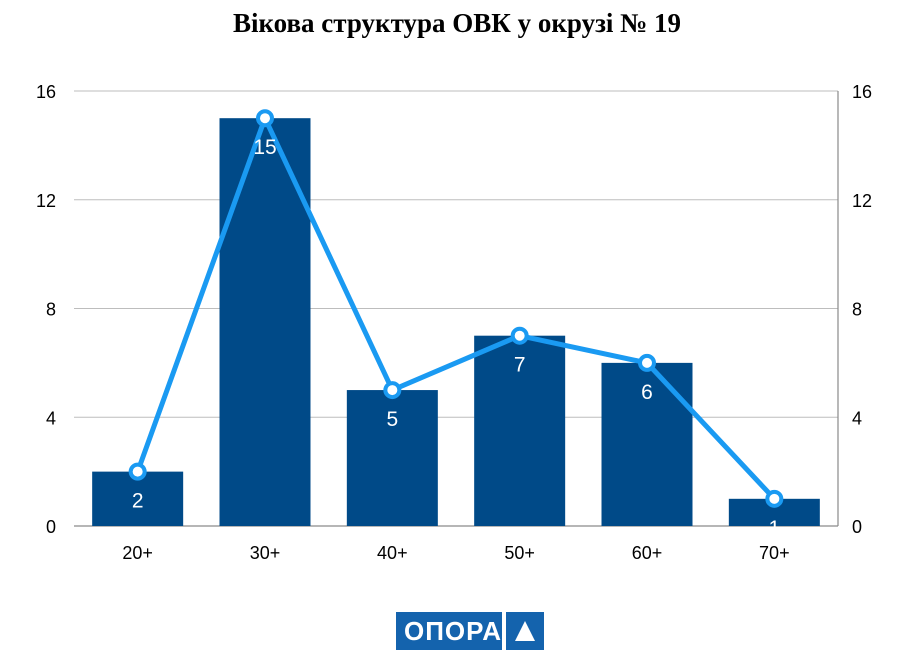 The width and height of the screenshot is (914, 662). Describe the element at coordinates (519, 553) in the screenshot. I see `x-tick-label: 50+` at that location.